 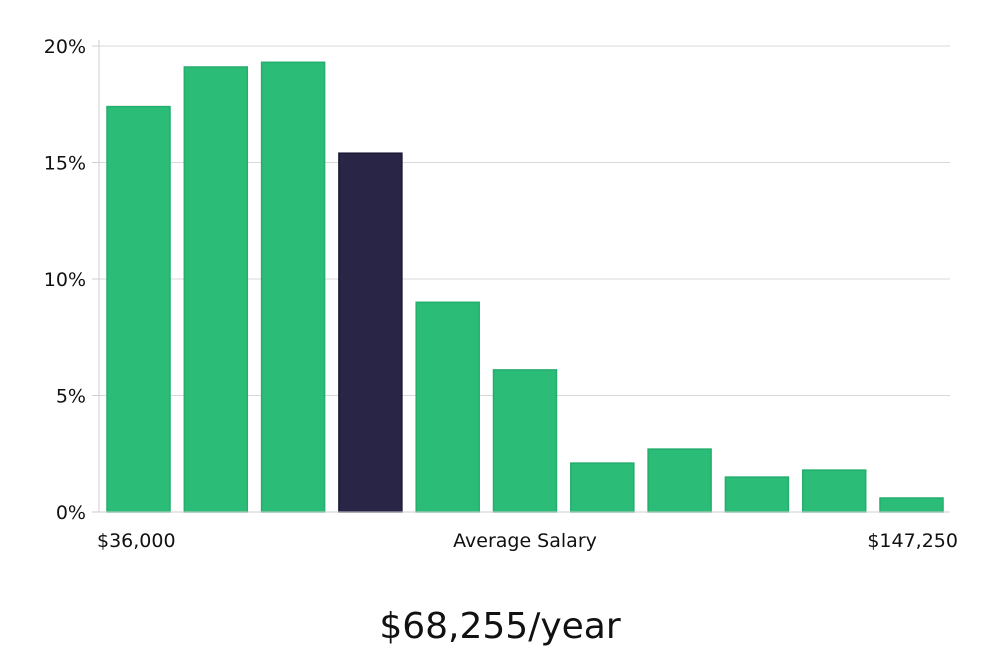 What do you see at coordinates (500, 626) in the screenshot?
I see `average-salary-value: $68,255/year` at bounding box center [500, 626].